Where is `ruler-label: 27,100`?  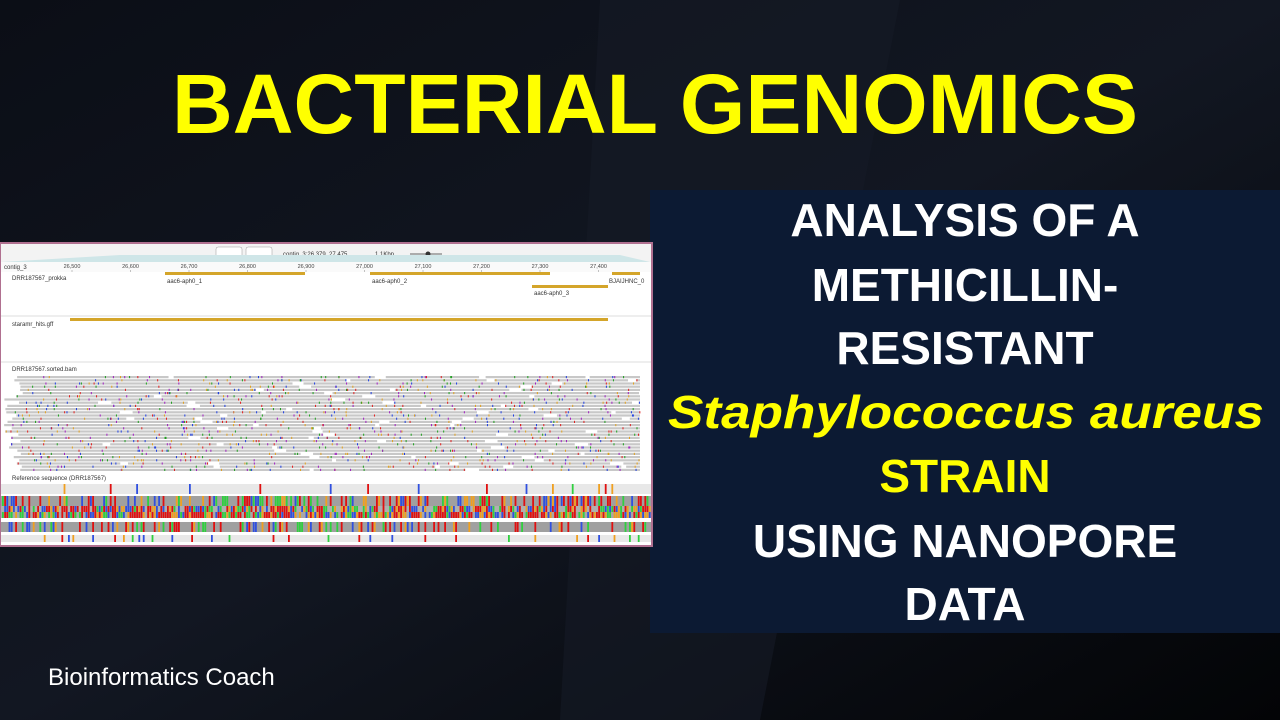
ruler-label: 27,100 is located at coordinates (423, 267).